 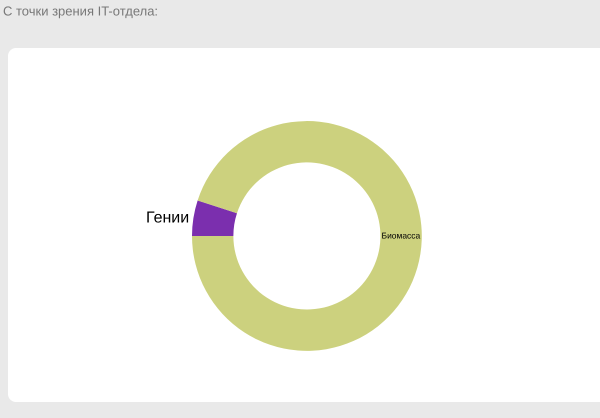 What do you see at coordinates (168, 217) in the screenshot?
I see `slice-label: Гении` at bounding box center [168, 217].